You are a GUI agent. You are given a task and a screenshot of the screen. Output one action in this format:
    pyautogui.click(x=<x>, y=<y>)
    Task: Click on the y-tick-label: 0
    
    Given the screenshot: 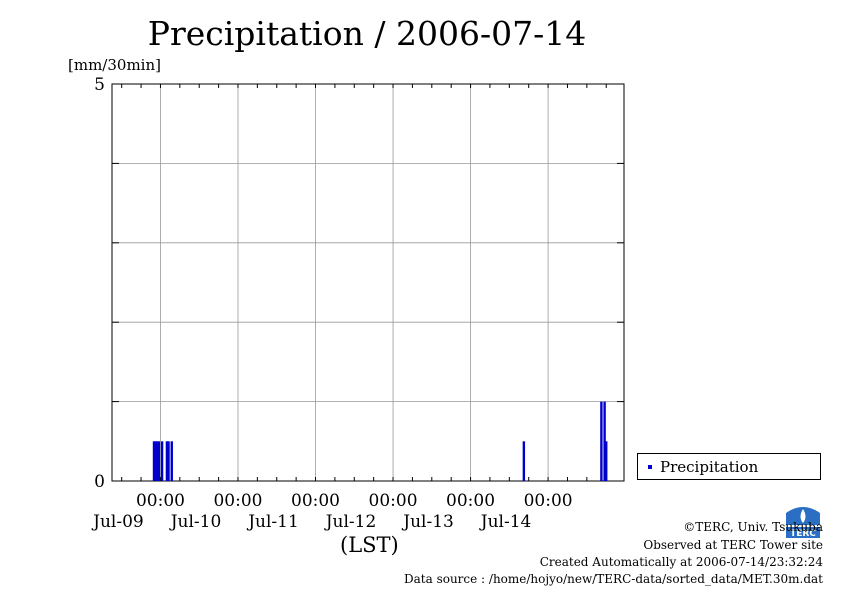 What is the action you would take?
    pyautogui.click(x=99, y=482)
    